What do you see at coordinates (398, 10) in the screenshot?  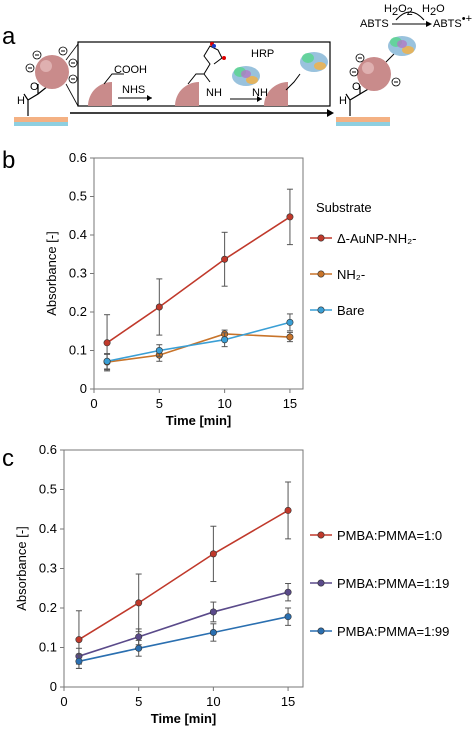 I see `svg-text: H2O2` at bounding box center [398, 10].